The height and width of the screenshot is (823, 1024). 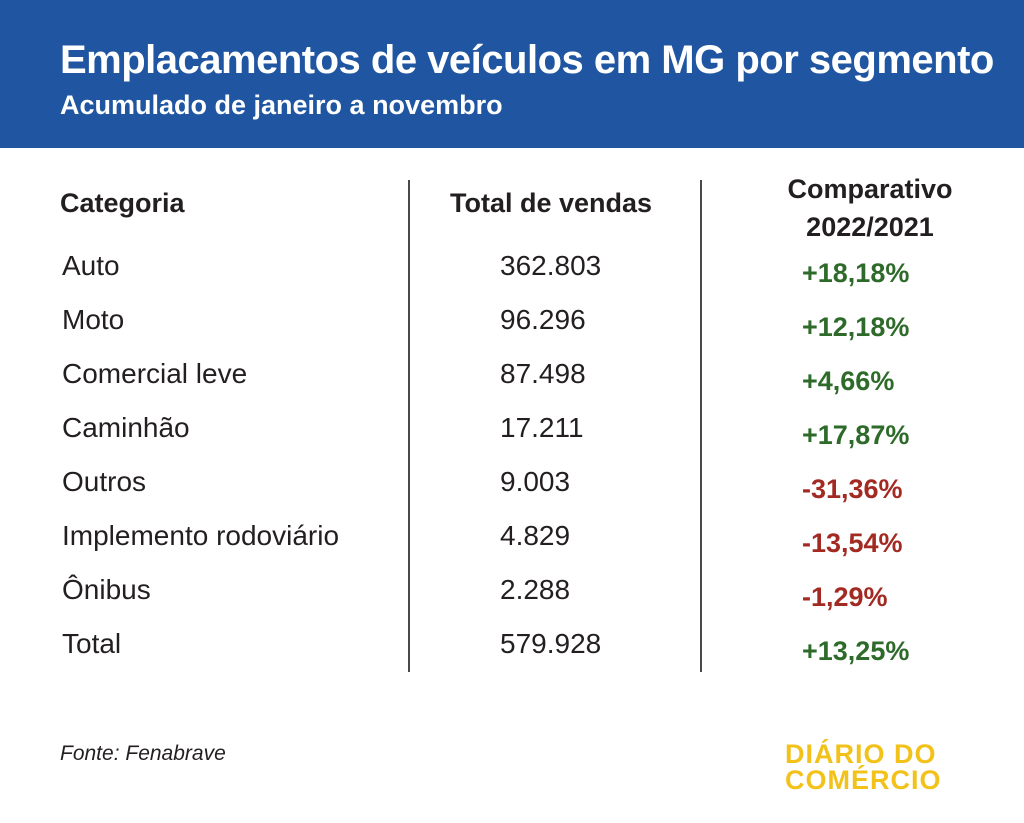 I want to click on column-header-comparison: Comparativo 2022/2021, so click(x=870, y=208).